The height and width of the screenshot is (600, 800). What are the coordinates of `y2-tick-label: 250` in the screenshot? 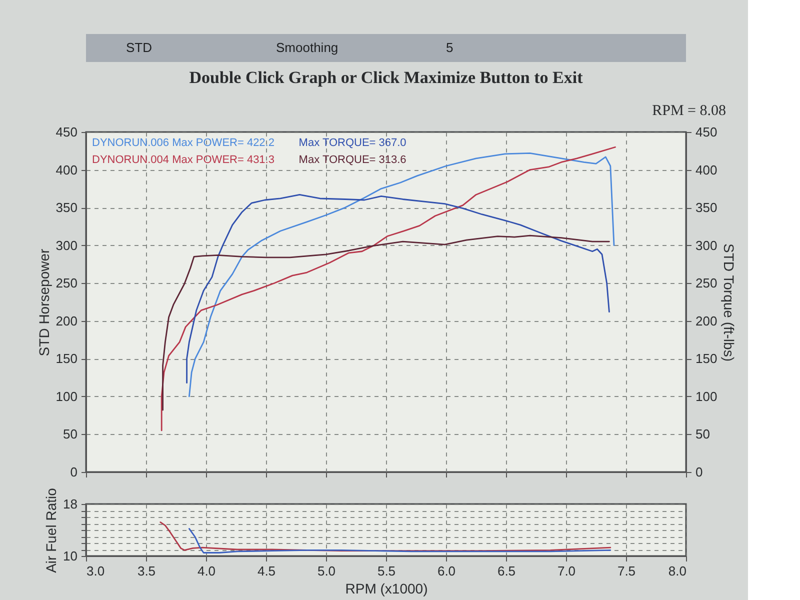 It's located at (707, 283).